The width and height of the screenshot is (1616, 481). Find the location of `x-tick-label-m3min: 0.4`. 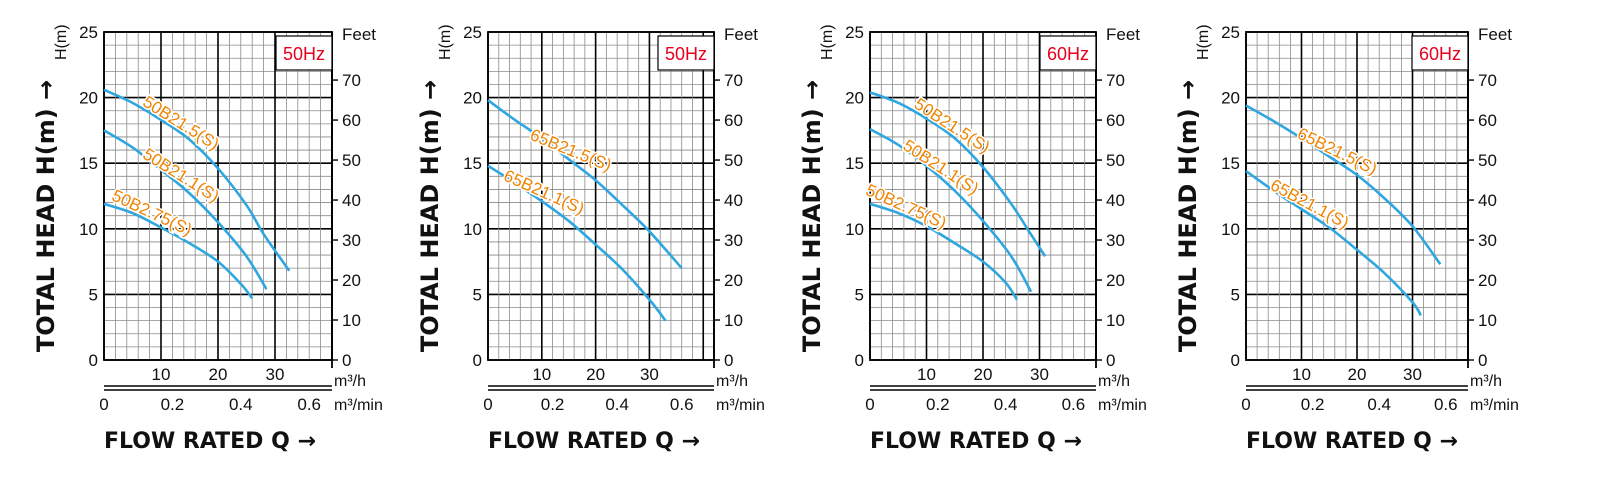

x-tick-label-m3min: 0.4 is located at coordinates (1379, 404).